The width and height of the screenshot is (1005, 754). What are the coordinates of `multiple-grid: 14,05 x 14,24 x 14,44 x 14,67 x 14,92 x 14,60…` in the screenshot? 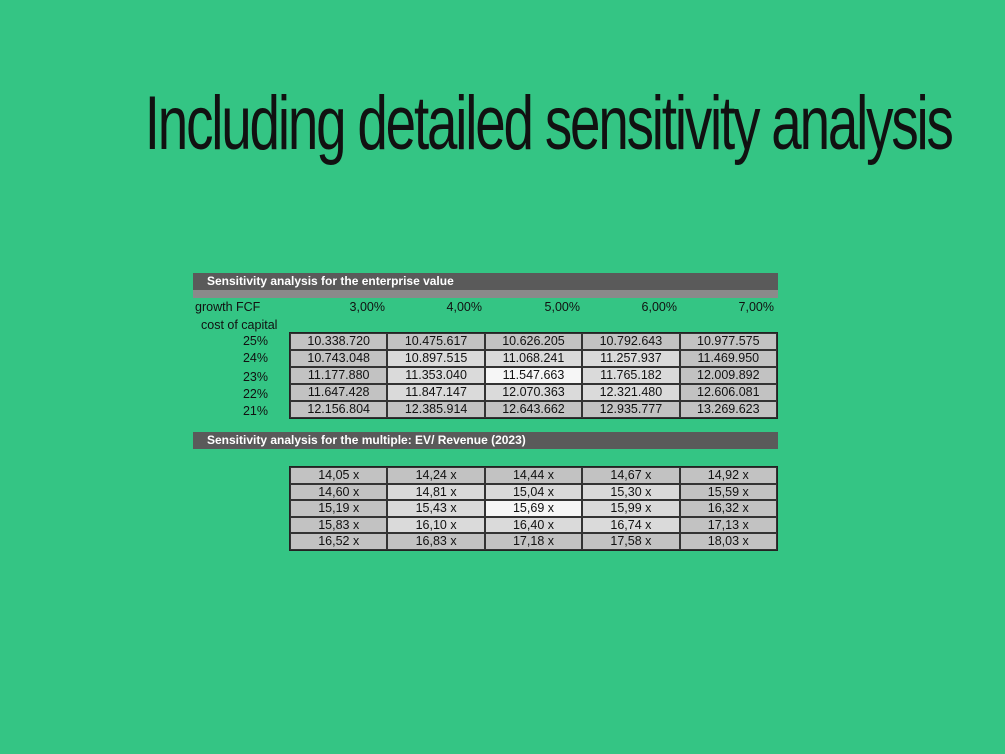 It's located at (533, 508).